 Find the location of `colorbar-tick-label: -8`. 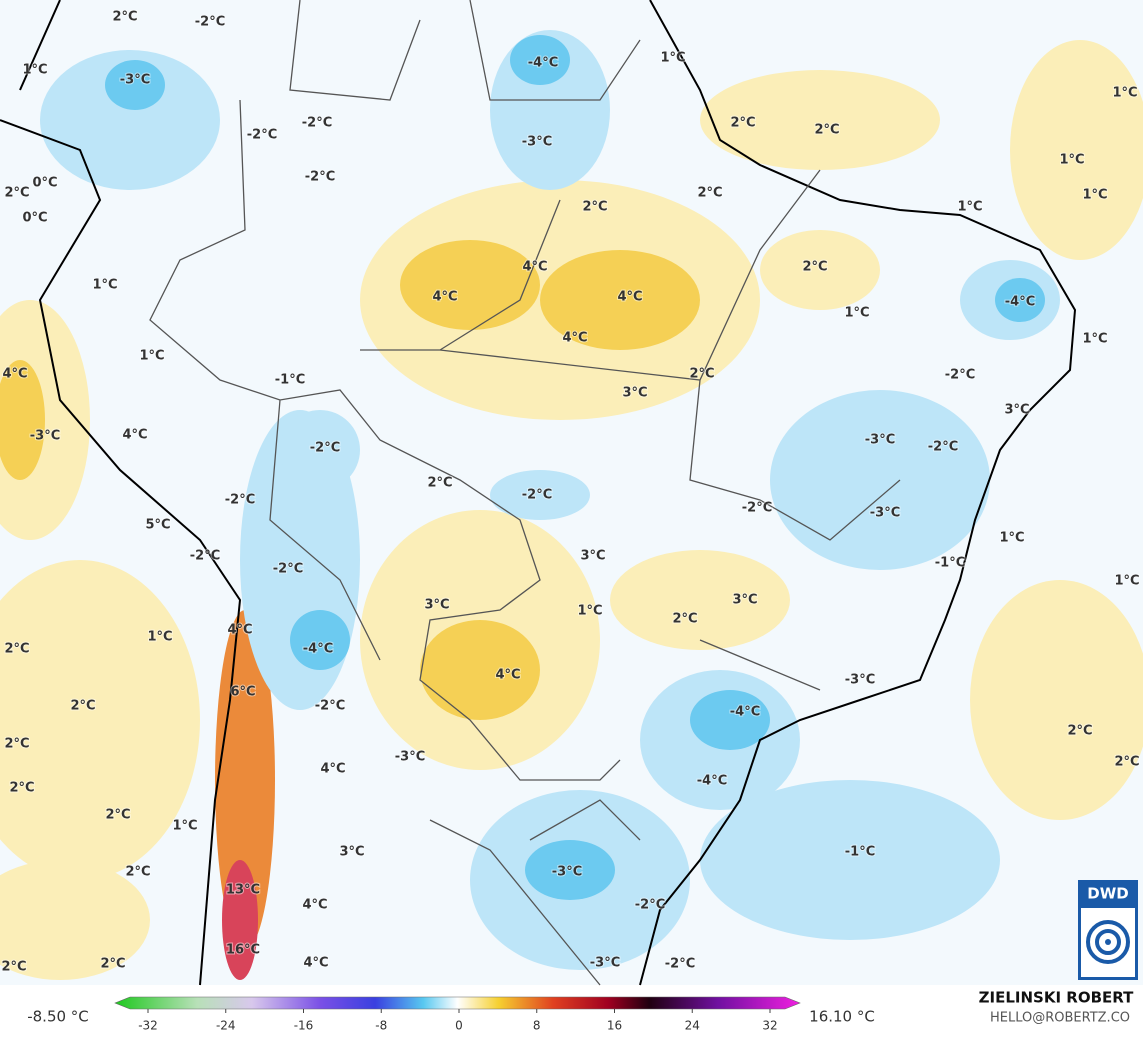

colorbar-tick-label: -8 is located at coordinates (381, 1026).